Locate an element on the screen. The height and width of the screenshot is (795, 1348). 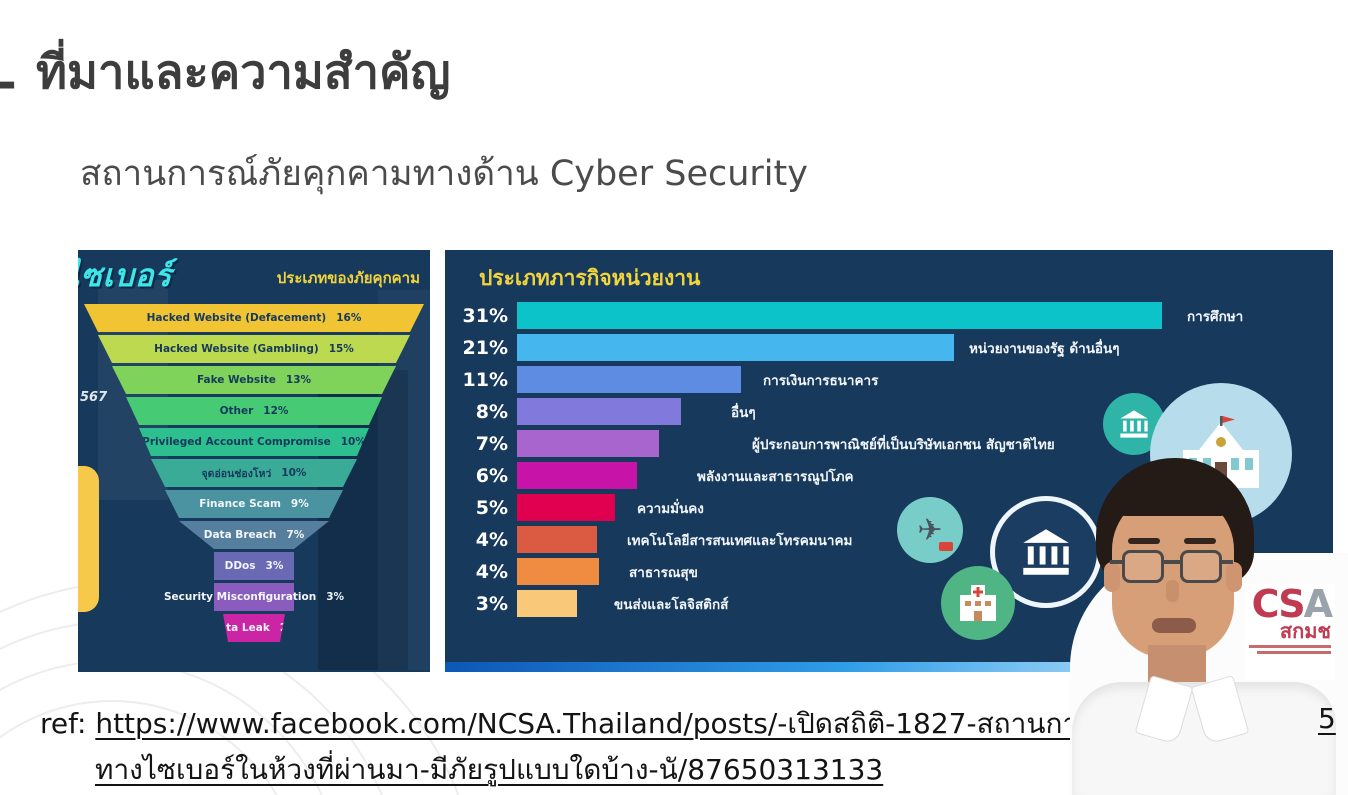
title-dash: – is located at coordinates (8, 81).